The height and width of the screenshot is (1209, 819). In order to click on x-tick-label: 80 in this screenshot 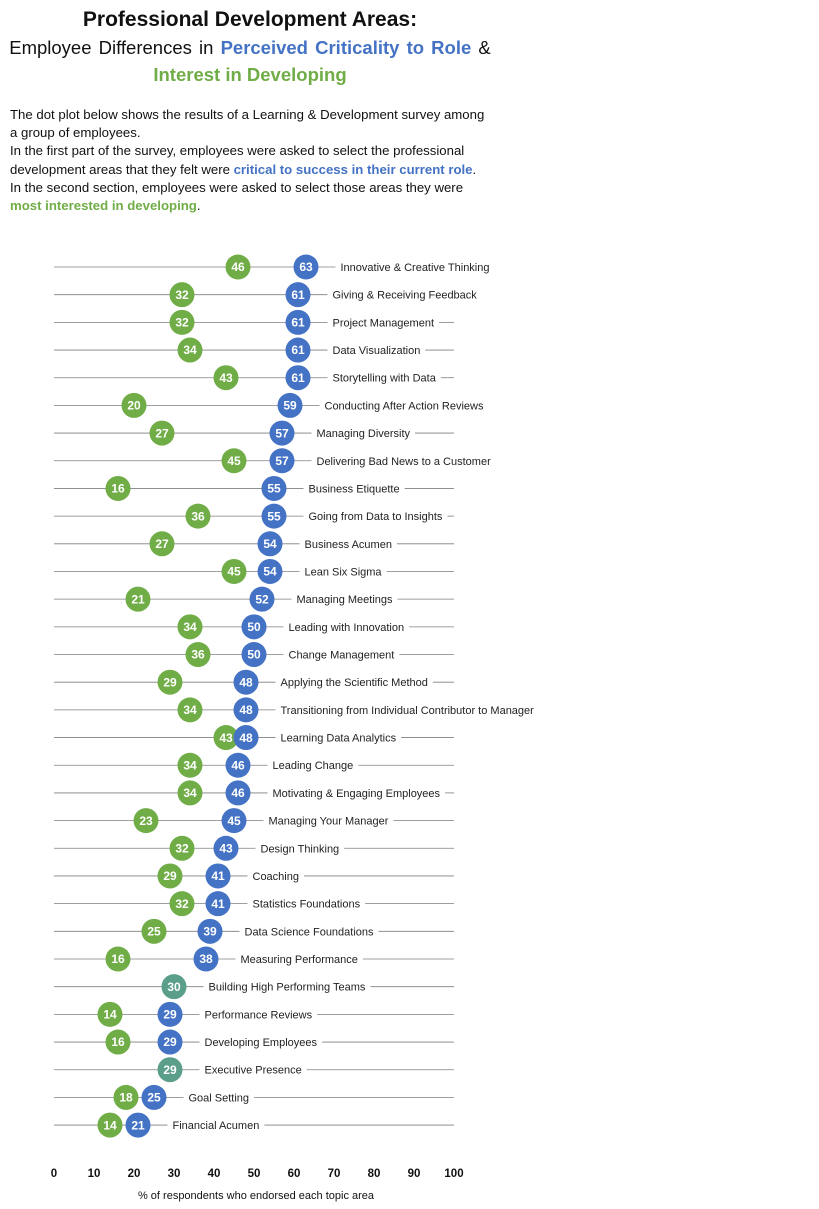, I will do `click(374, 1174)`.